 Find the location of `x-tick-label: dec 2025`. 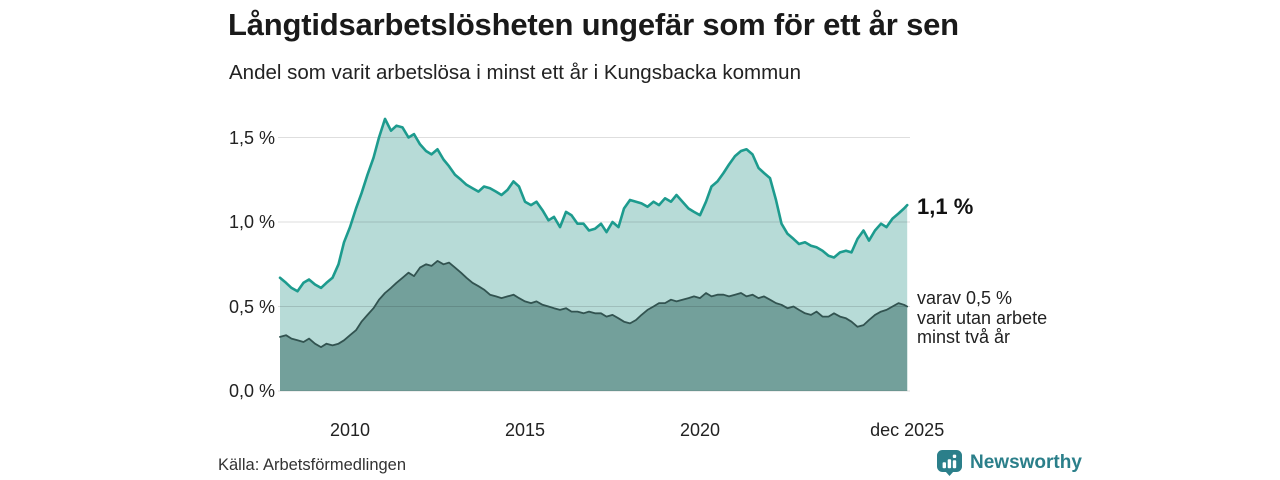

x-tick-label: dec 2025 is located at coordinates (907, 430).